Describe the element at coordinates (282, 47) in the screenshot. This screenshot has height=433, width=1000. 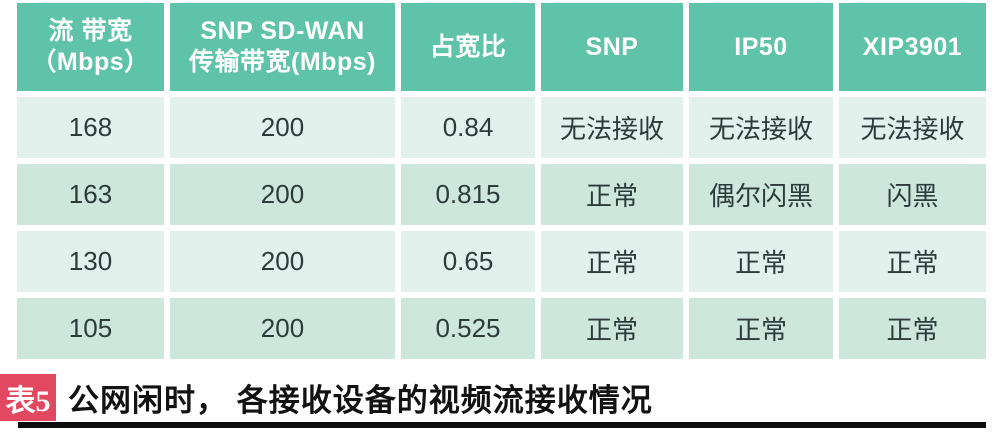
I see `column-header-sdwan-bandwidth: SNP SD-WAN 传输带宽(Mbps)` at that location.